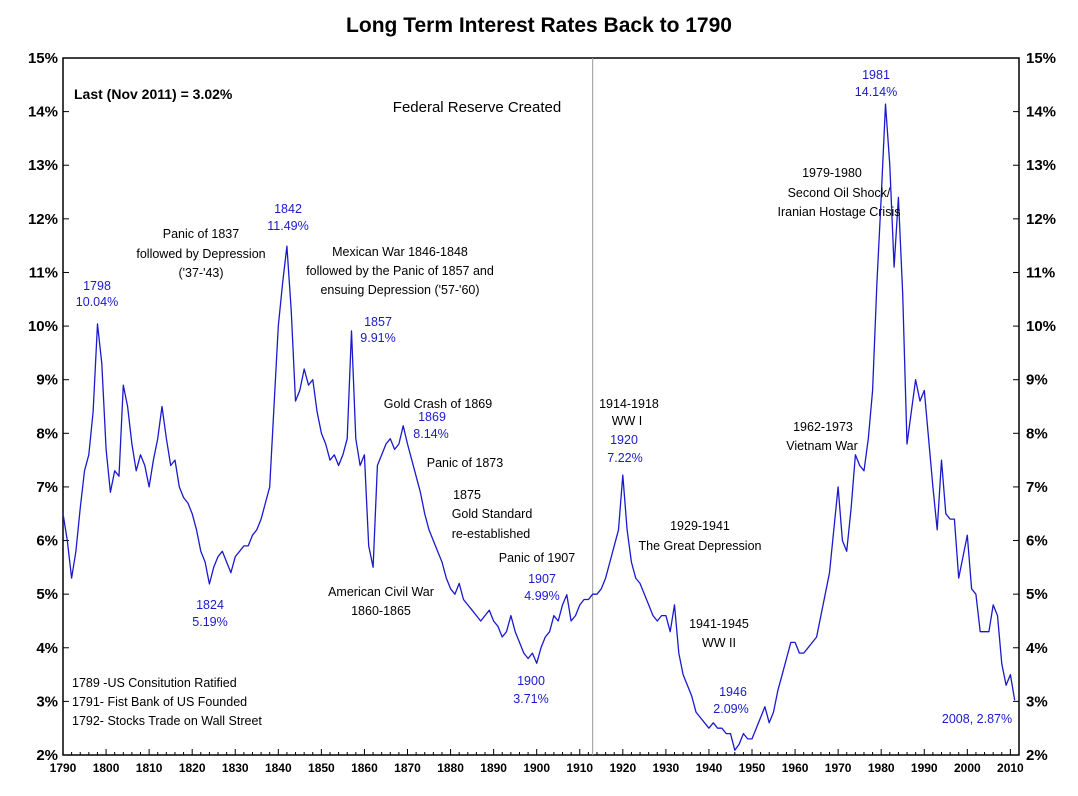 The image size is (1078, 796). Describe the element at coordinates (1037, 380) in the screenshot. I see `y-tick-label-right: 9%` at that location.